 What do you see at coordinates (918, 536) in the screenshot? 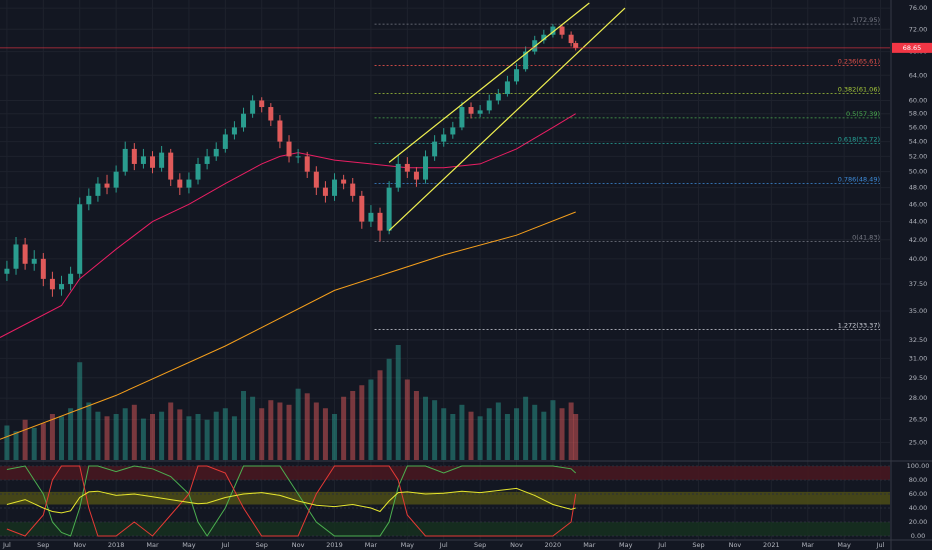
I see `indicator-tick-label: 0.00` at bounding box center [918, 536].